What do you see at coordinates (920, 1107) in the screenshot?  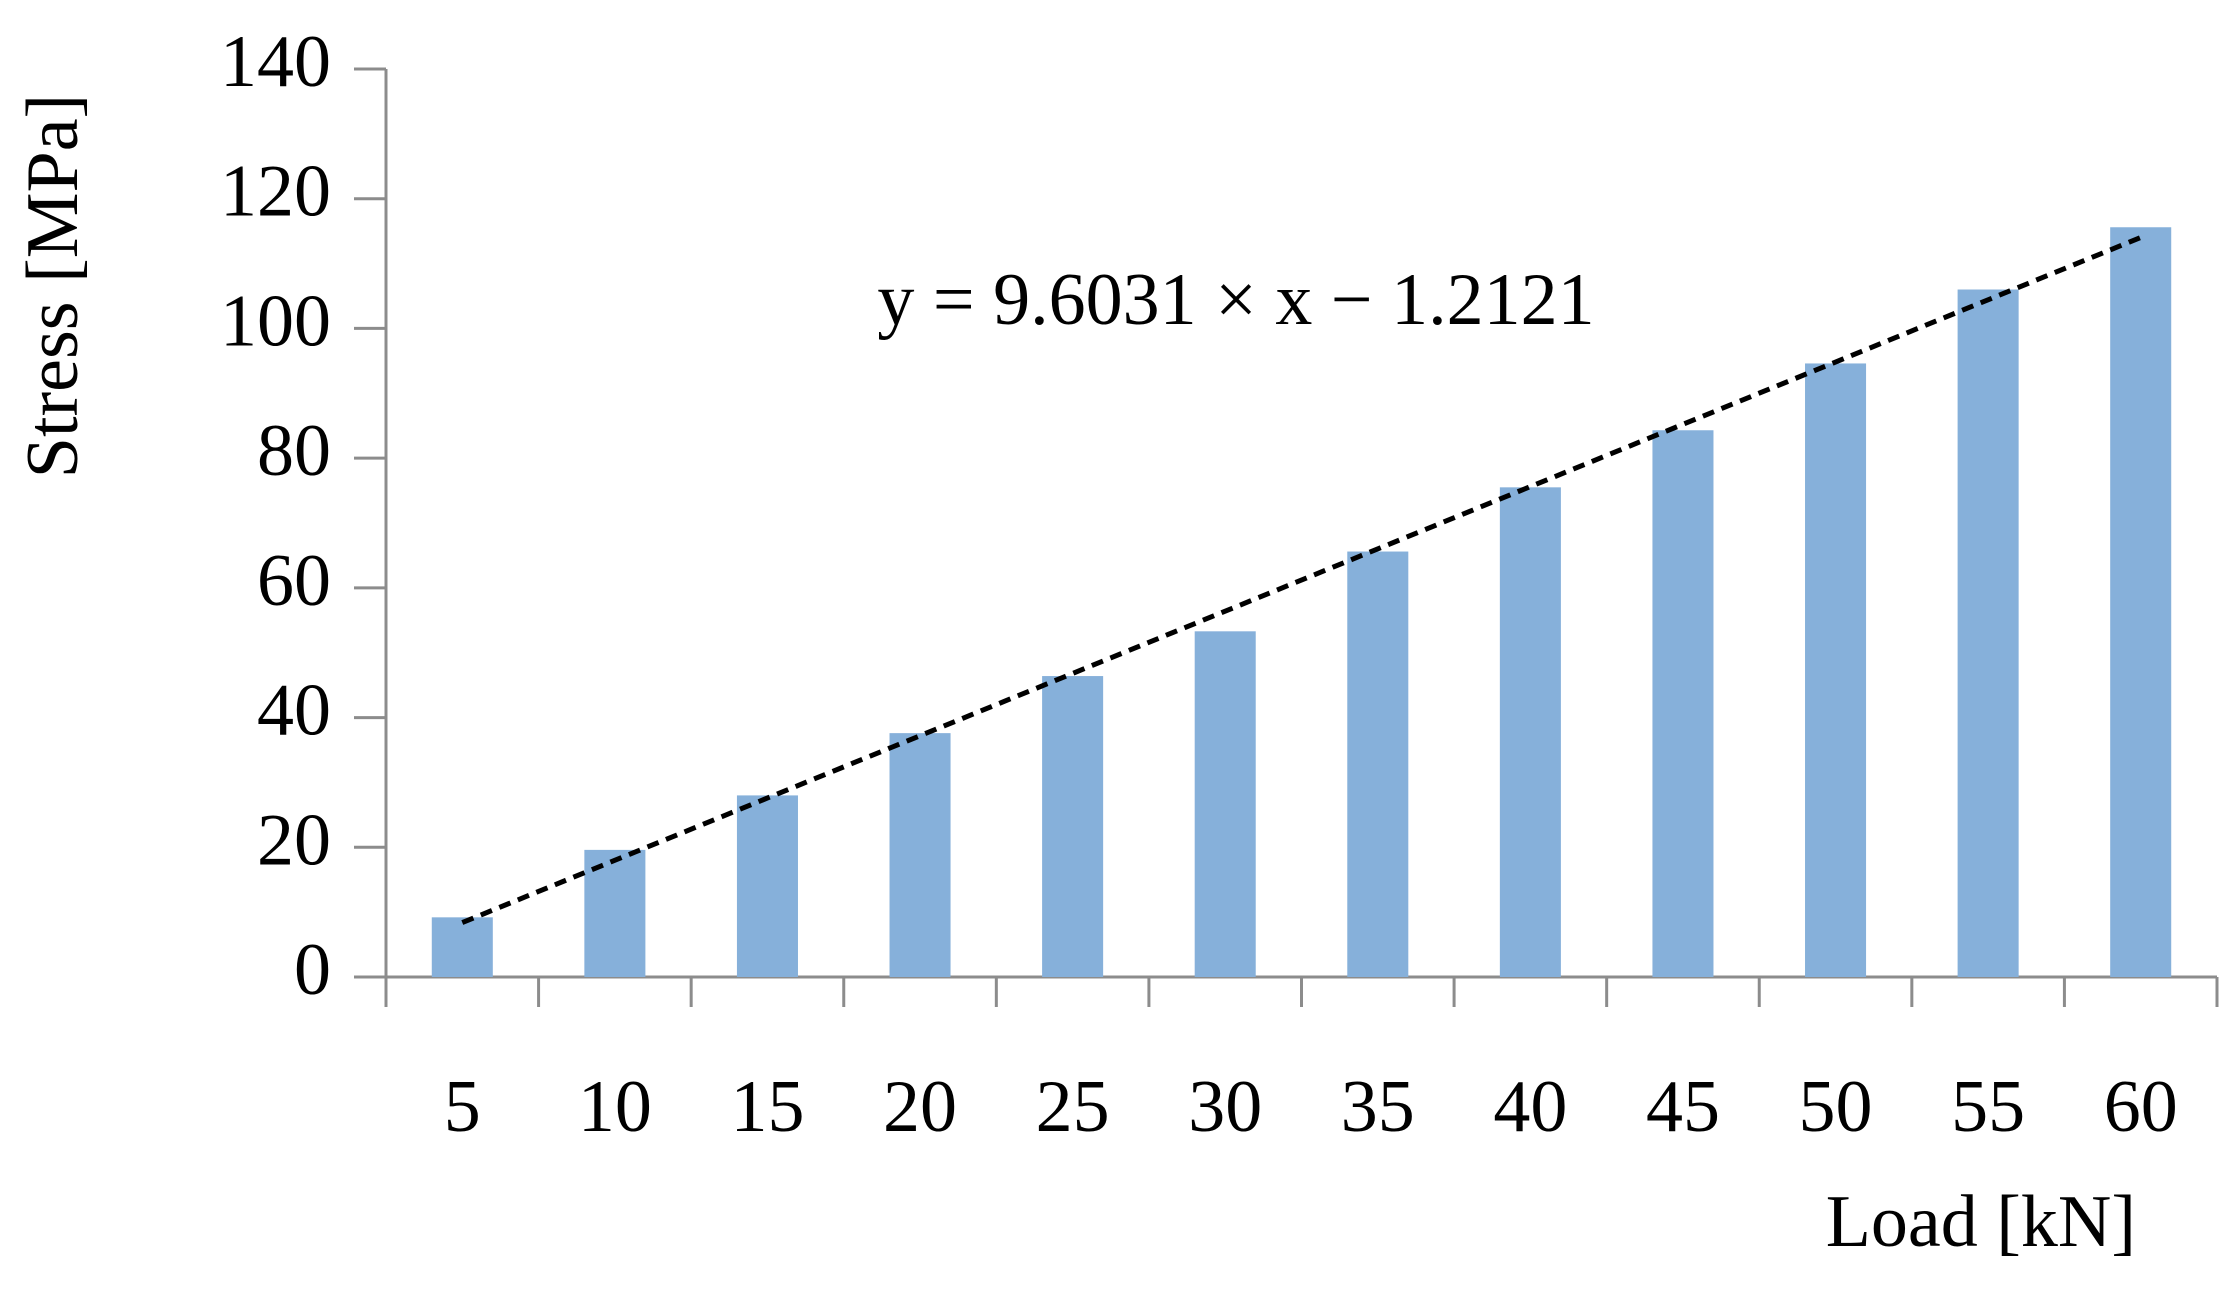 I see `x-tick-label: 20` at bounding box center [920, 1107].